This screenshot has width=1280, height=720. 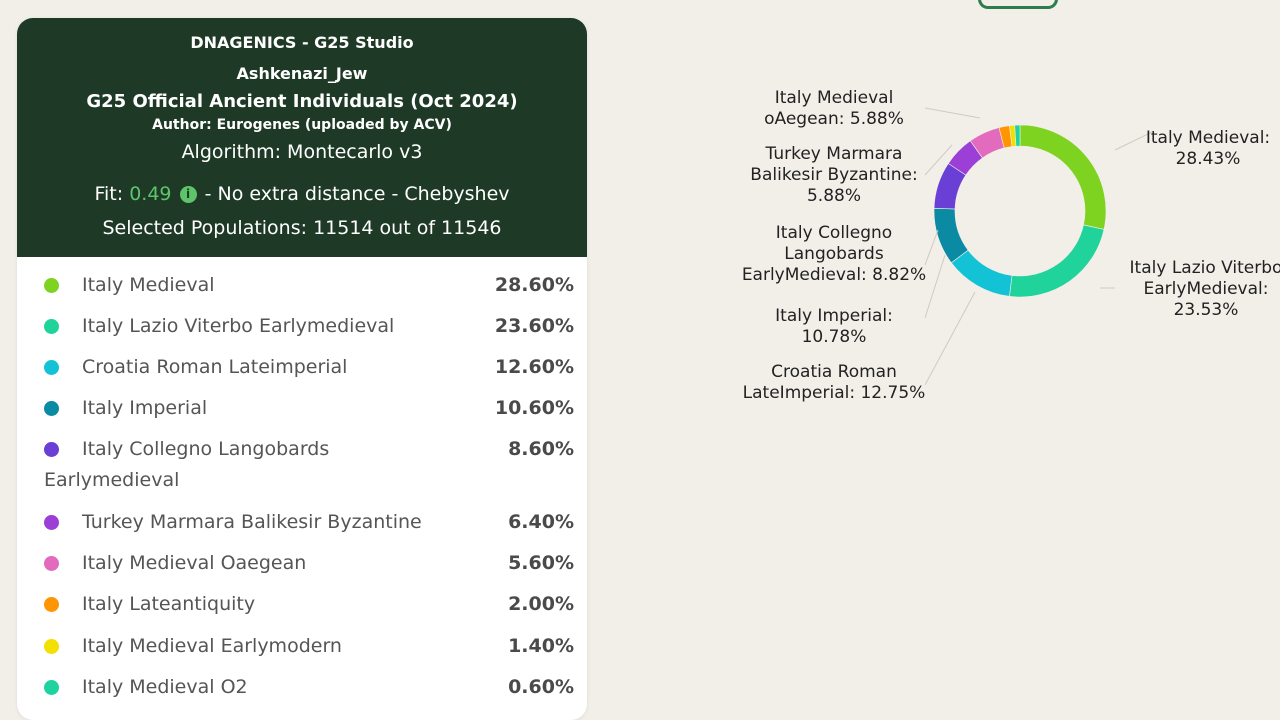 I want to click on slice-label-line: 23.53%, so click(x=1206, y=310).